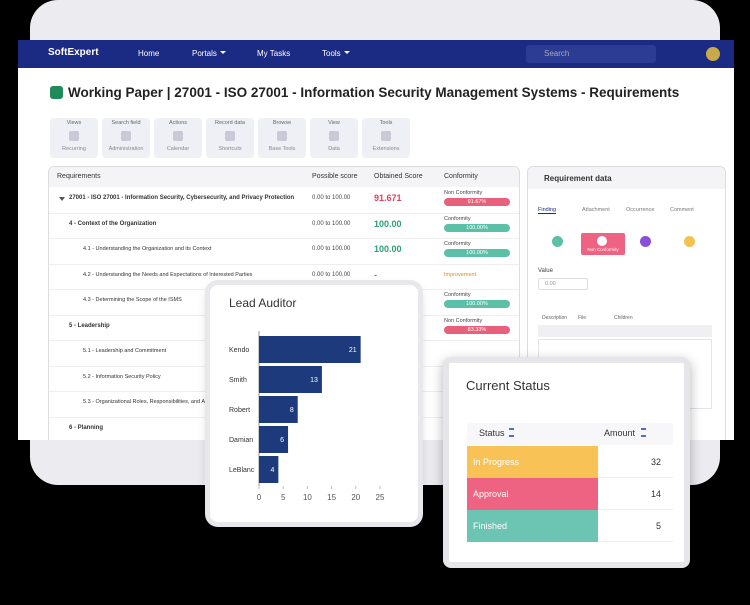 The image size is (750, 605). I want to click on toolbar-button: Data, so click(334, 149).